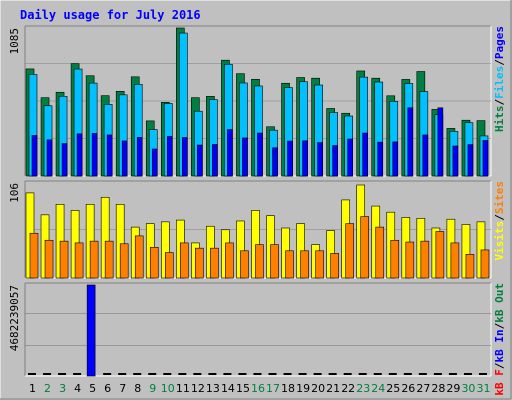 The height and width of the screenshot is (400, 512). What do you see at coordinates (348, 388) in the screenshot?
I see `day-label: 22` at bounding box center [348, 388].